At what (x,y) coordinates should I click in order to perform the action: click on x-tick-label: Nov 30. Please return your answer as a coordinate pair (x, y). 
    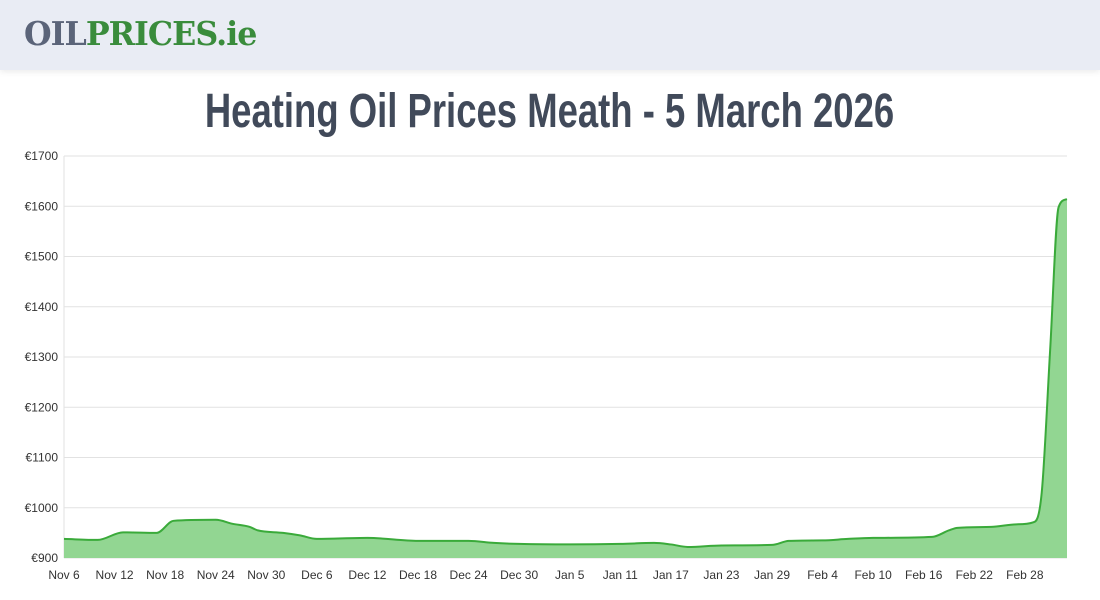
    Looking at the image, I should click on (266, 575).